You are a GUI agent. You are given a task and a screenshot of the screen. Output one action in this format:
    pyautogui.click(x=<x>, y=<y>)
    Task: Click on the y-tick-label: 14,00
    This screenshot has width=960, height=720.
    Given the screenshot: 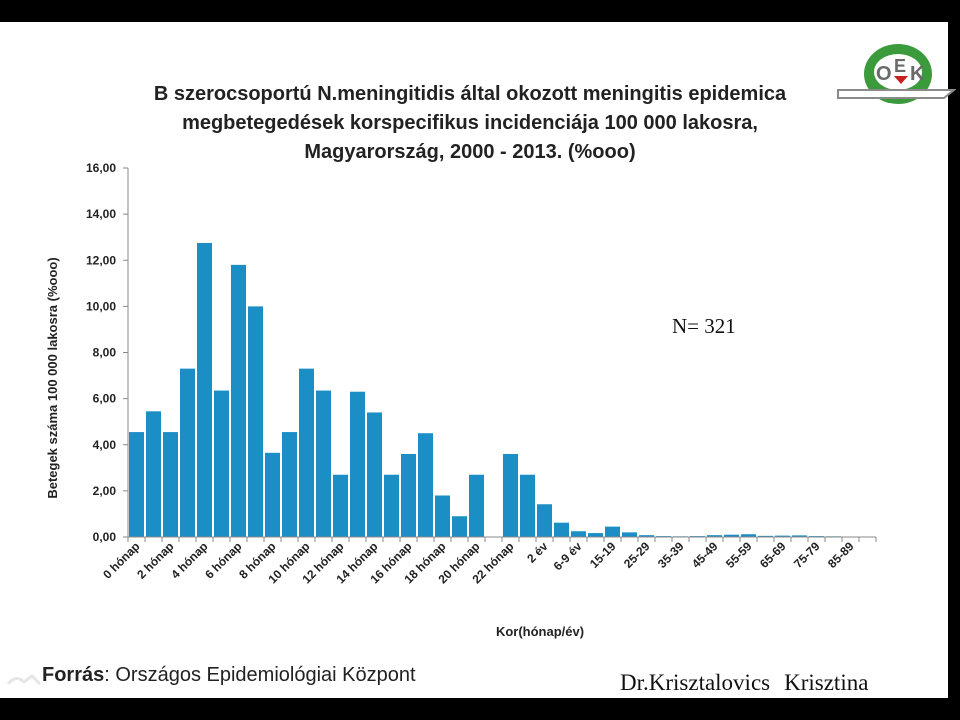 What is the action you would take?
    pyautogui.click(x=101, y=214)
    